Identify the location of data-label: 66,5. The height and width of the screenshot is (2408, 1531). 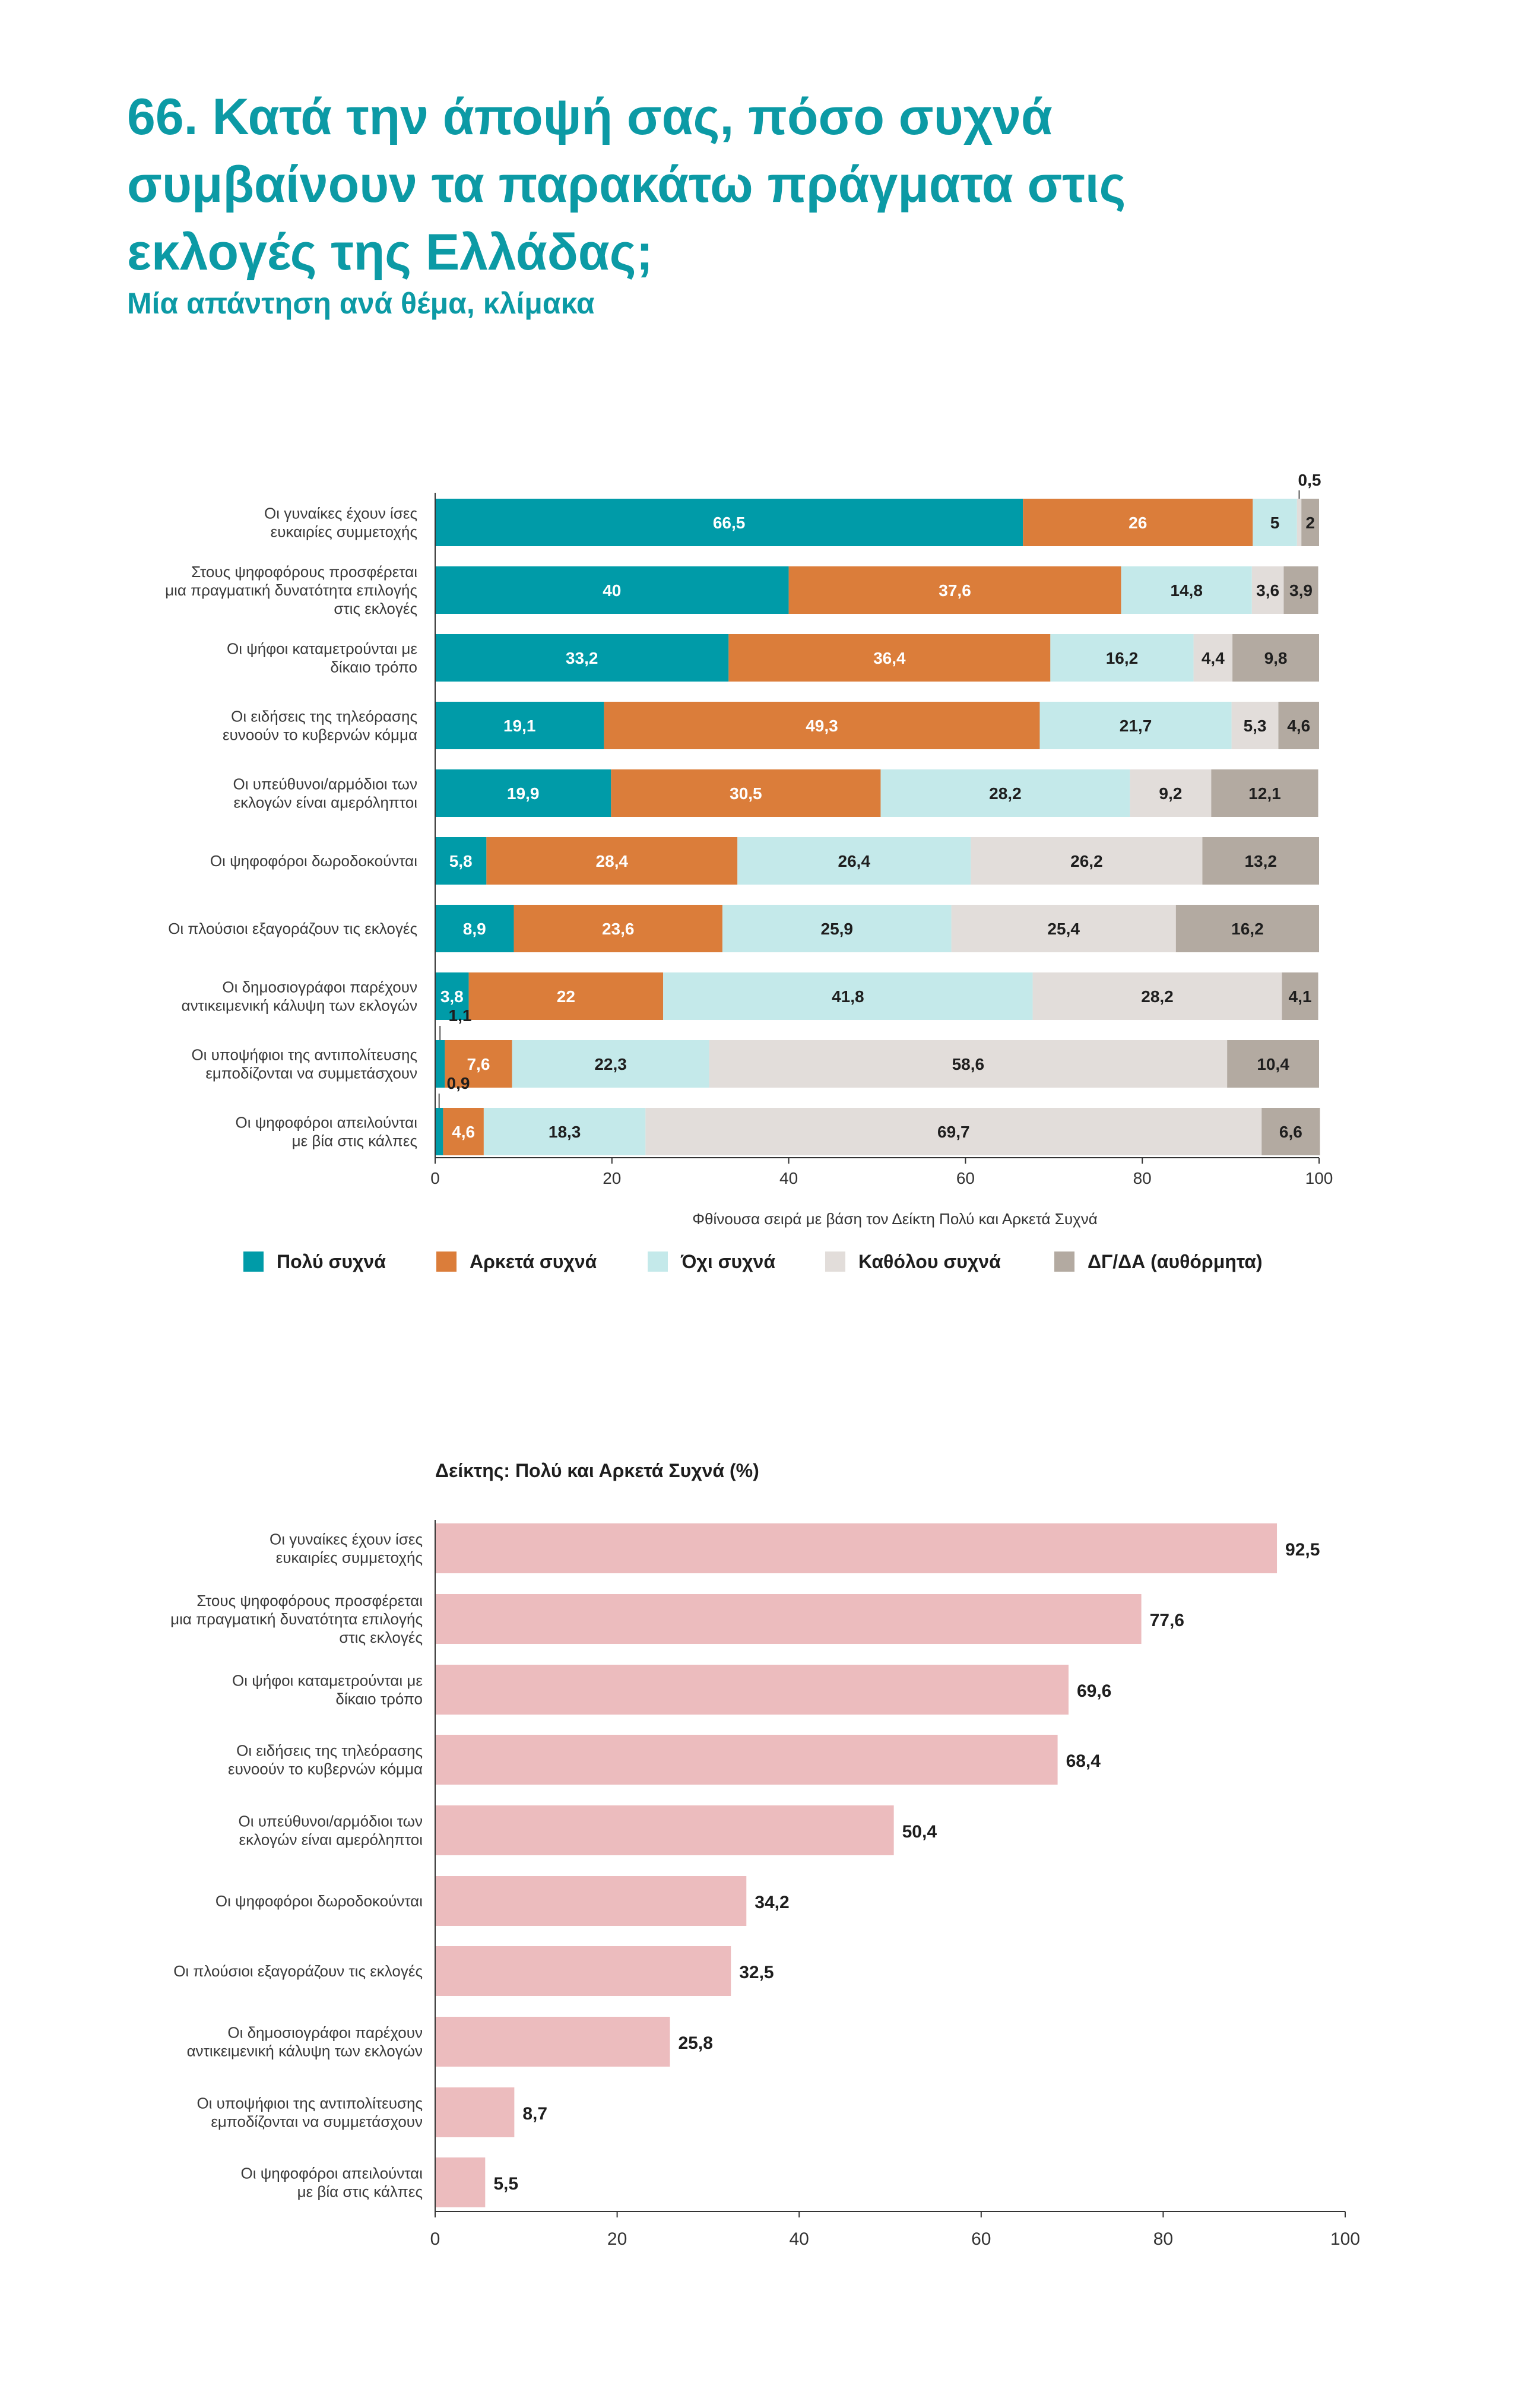
(729, 523).